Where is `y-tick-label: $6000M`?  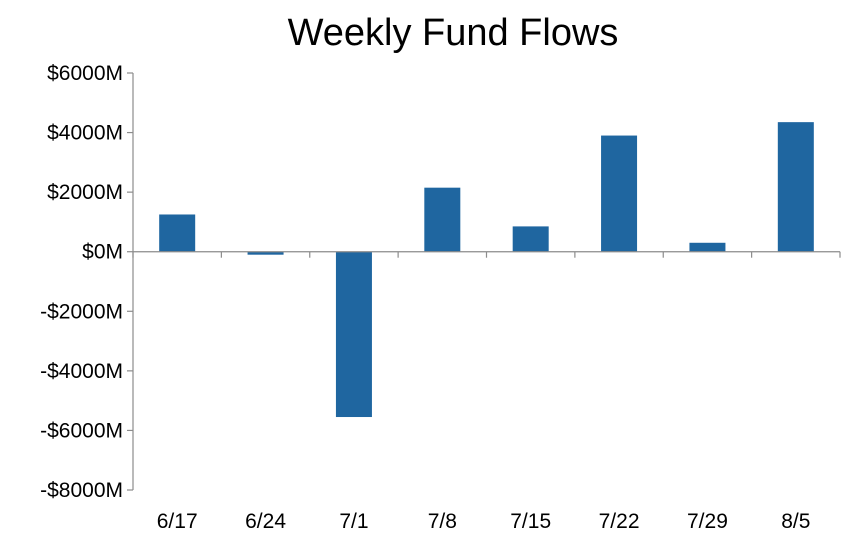
y-tick-label: $6000M is located at coordinates (85, 73).